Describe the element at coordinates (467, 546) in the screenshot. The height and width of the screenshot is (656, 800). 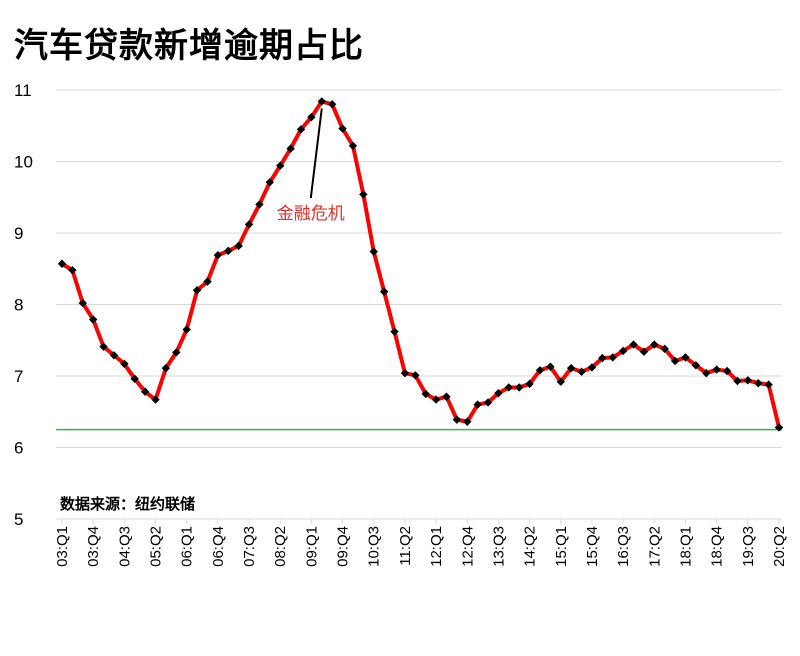
I see `x-tick-label: 12:Q4` at that location.